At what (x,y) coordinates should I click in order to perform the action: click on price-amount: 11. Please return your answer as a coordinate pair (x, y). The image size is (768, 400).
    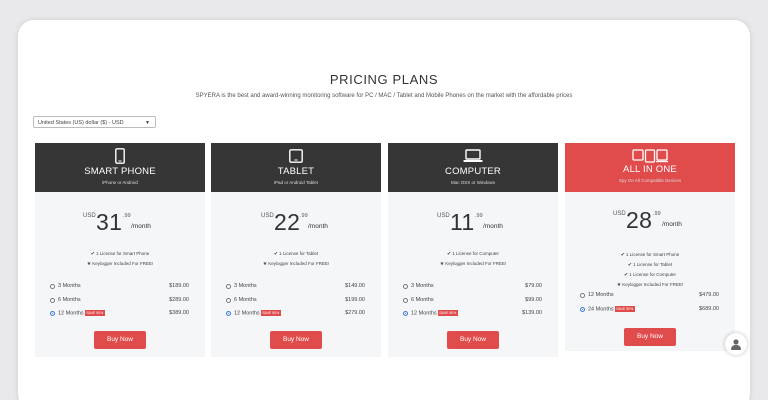
    Looking at the image, I should click on (462, 222).